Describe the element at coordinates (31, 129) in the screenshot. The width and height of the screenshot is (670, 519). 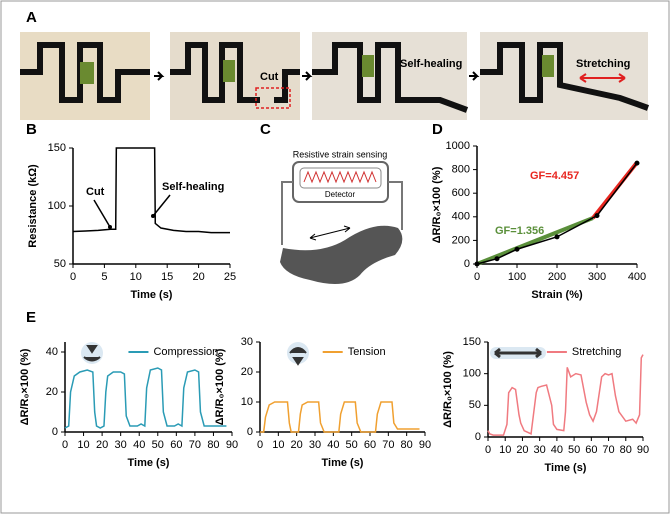
I see `panel-label: B` at that location.